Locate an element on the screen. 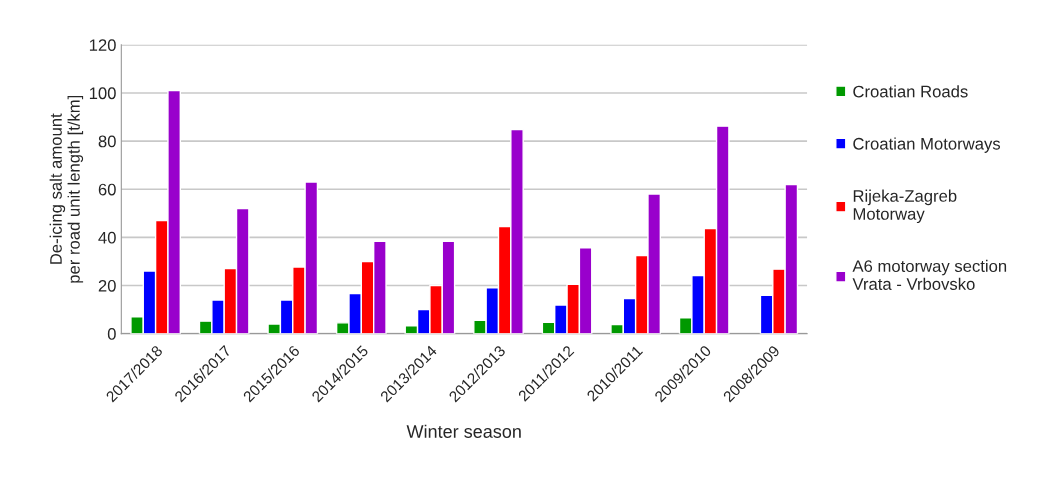 This screenshot has height=498, width=1055. y-tick-label: 40 is located at coordinates (107, 237).